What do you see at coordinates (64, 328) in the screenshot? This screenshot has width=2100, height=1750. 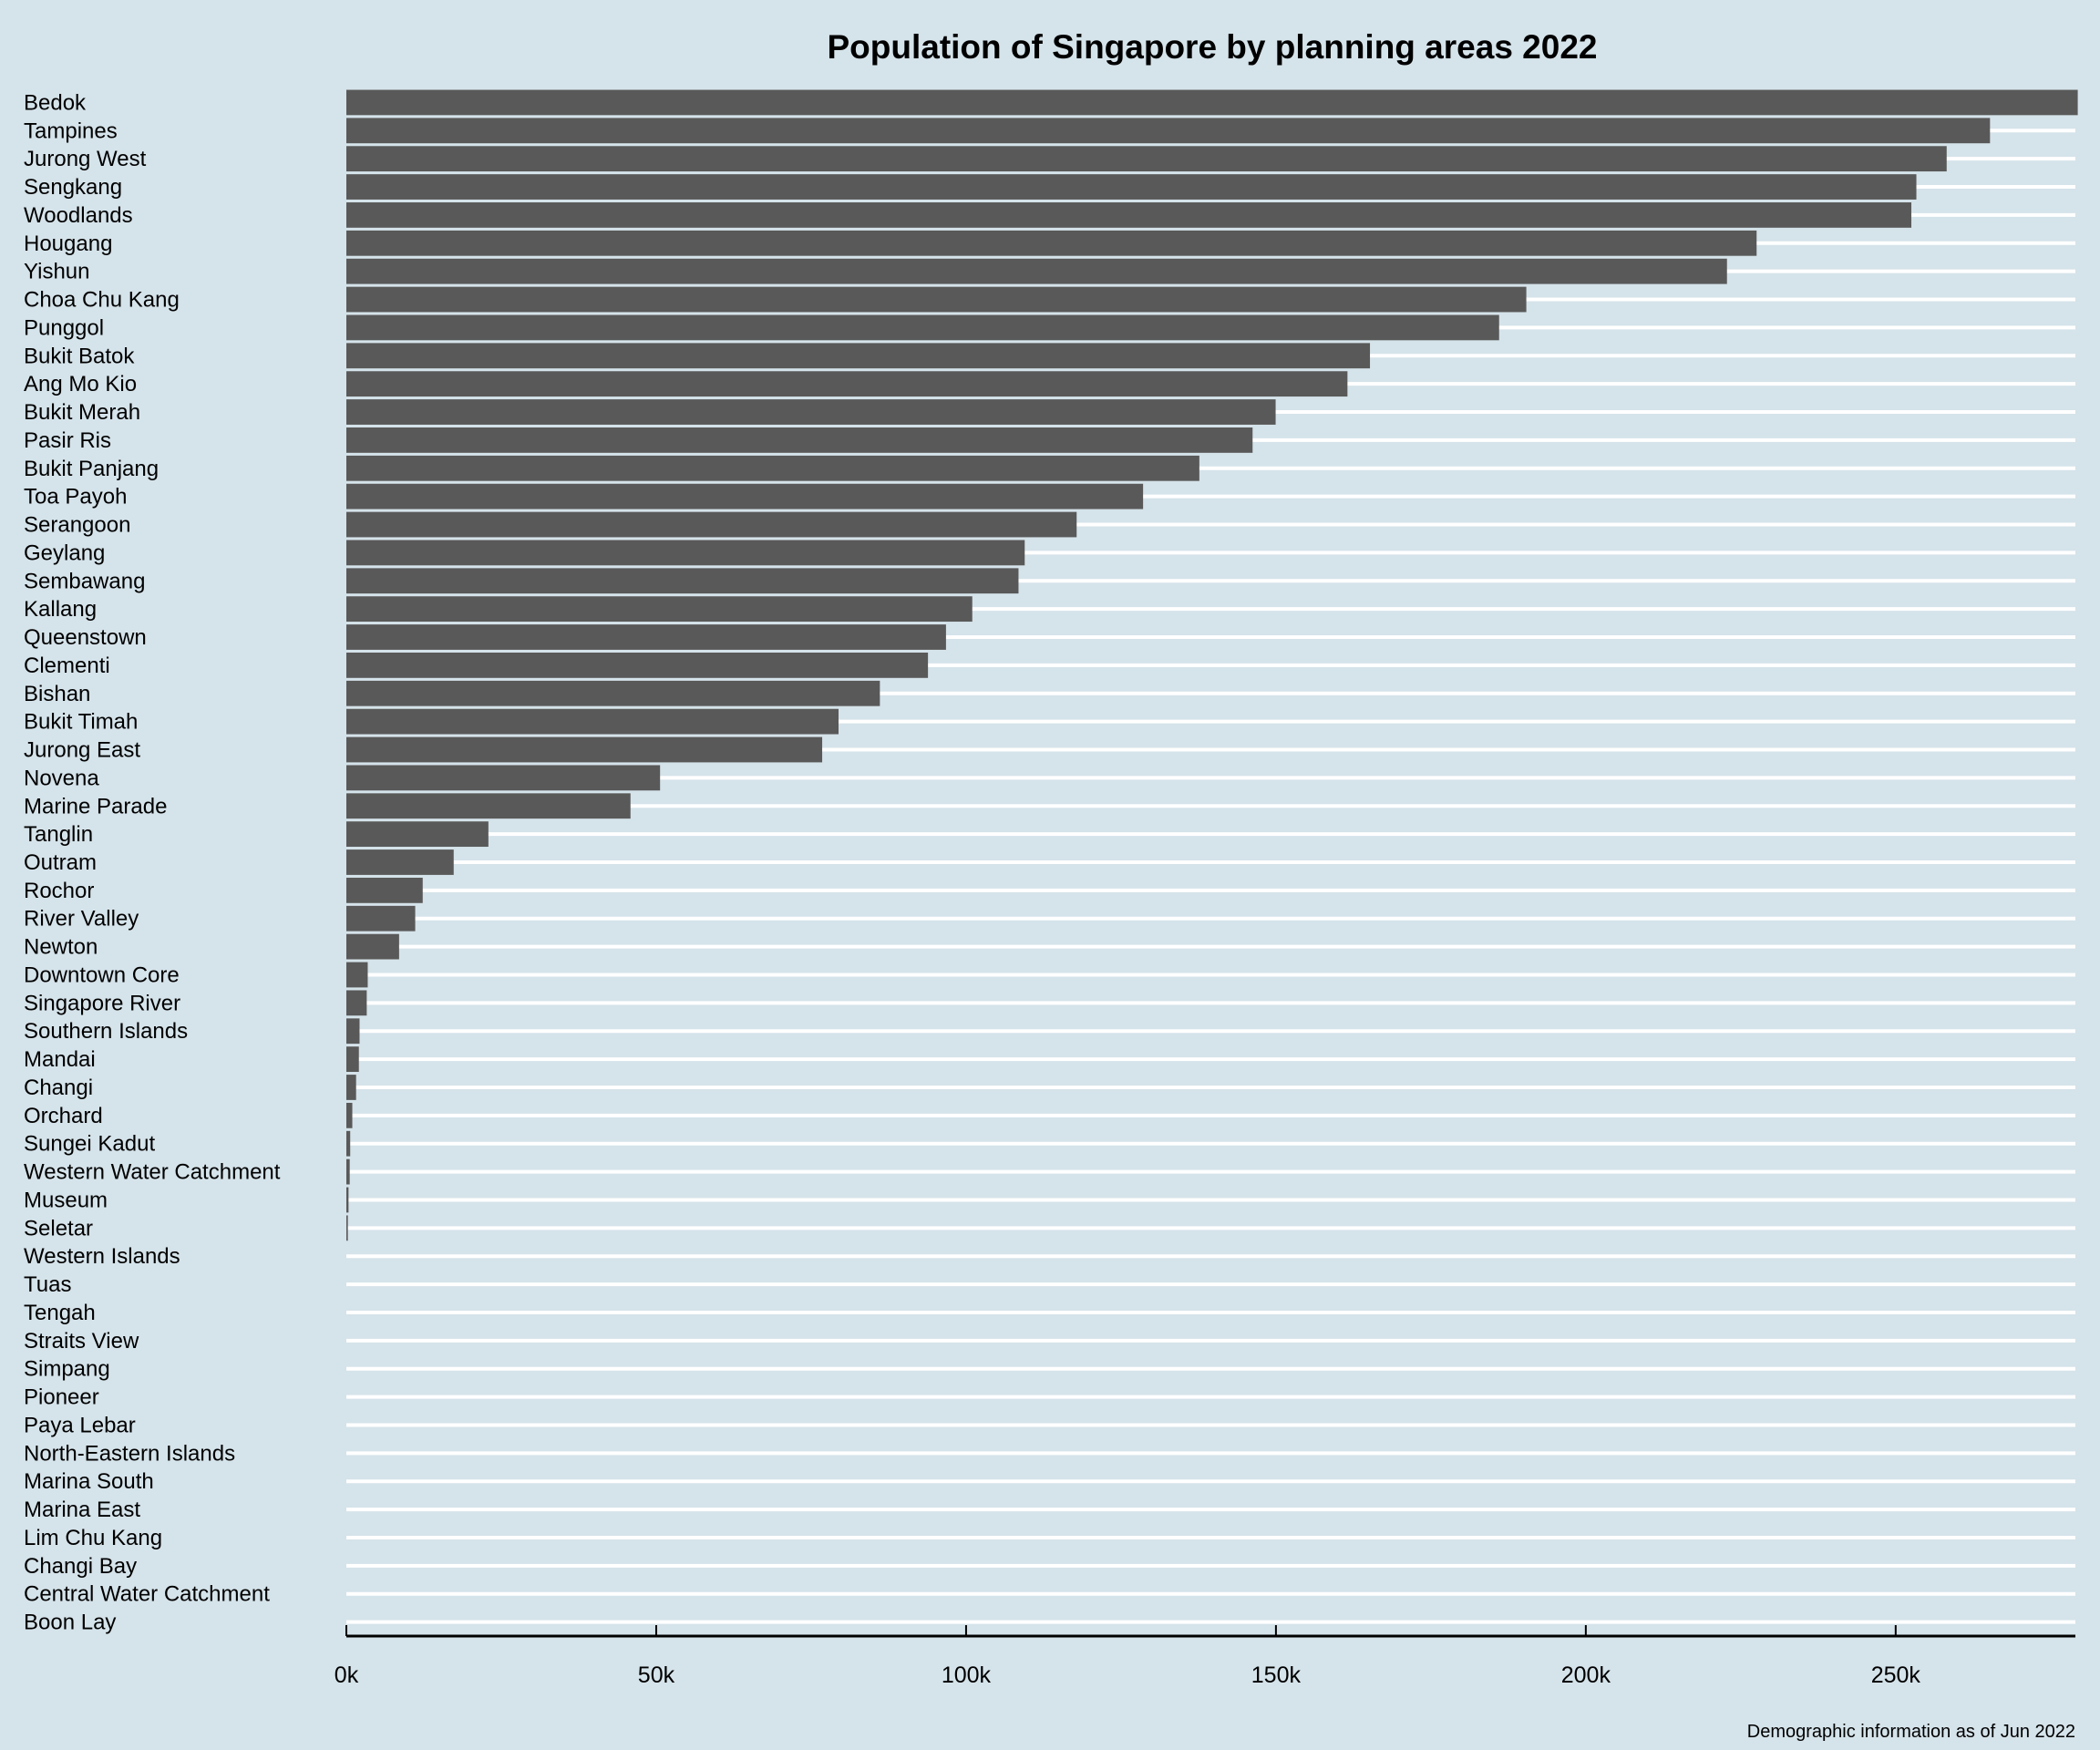 I see `category-label: Punggol` at bounding box center [64, 328].